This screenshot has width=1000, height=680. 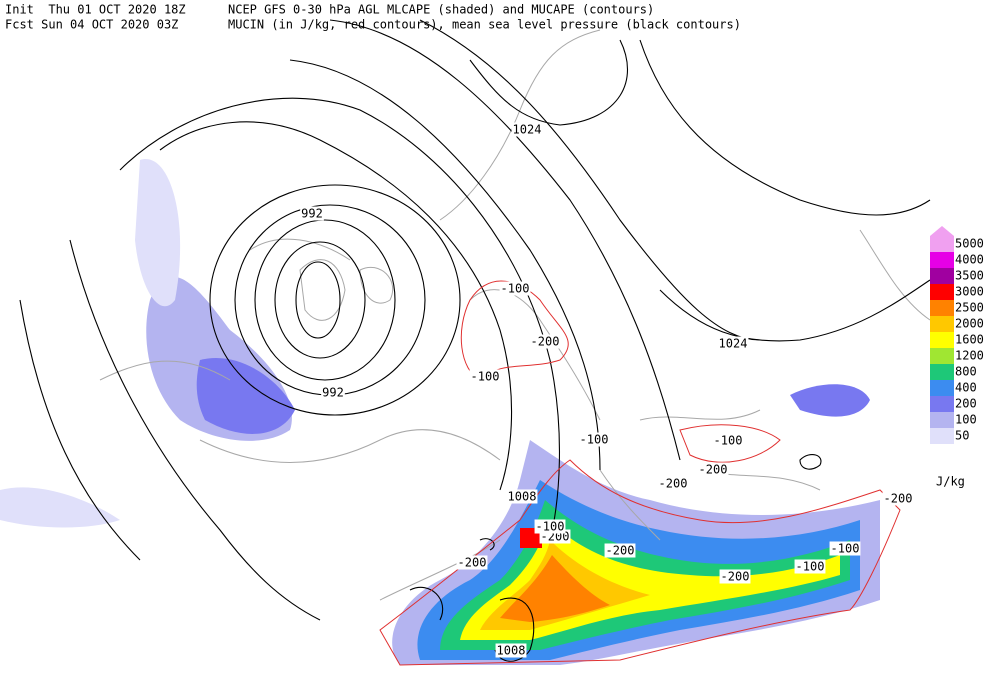 What do you see at coordinates (969, 292) in the screenshot?
I see `legend-label: 3000` at bounding box center [969, 292].